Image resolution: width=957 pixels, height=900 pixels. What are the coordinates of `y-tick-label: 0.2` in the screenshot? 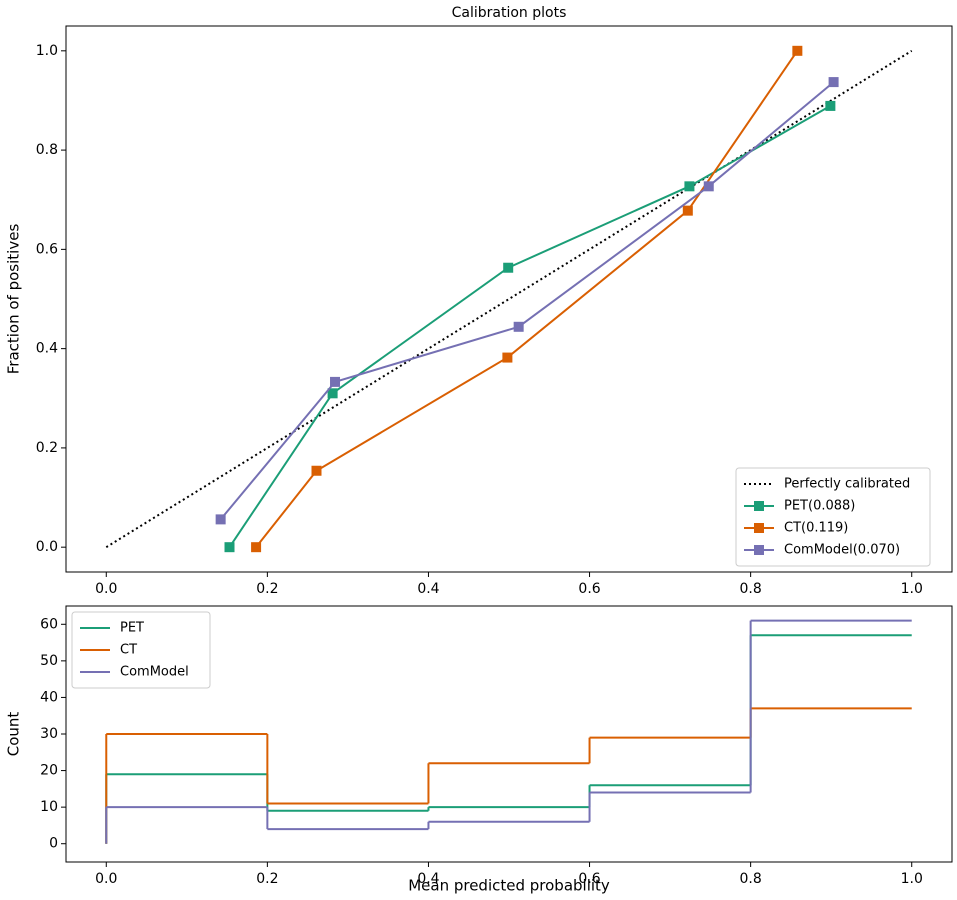 It's located at (47, 448).